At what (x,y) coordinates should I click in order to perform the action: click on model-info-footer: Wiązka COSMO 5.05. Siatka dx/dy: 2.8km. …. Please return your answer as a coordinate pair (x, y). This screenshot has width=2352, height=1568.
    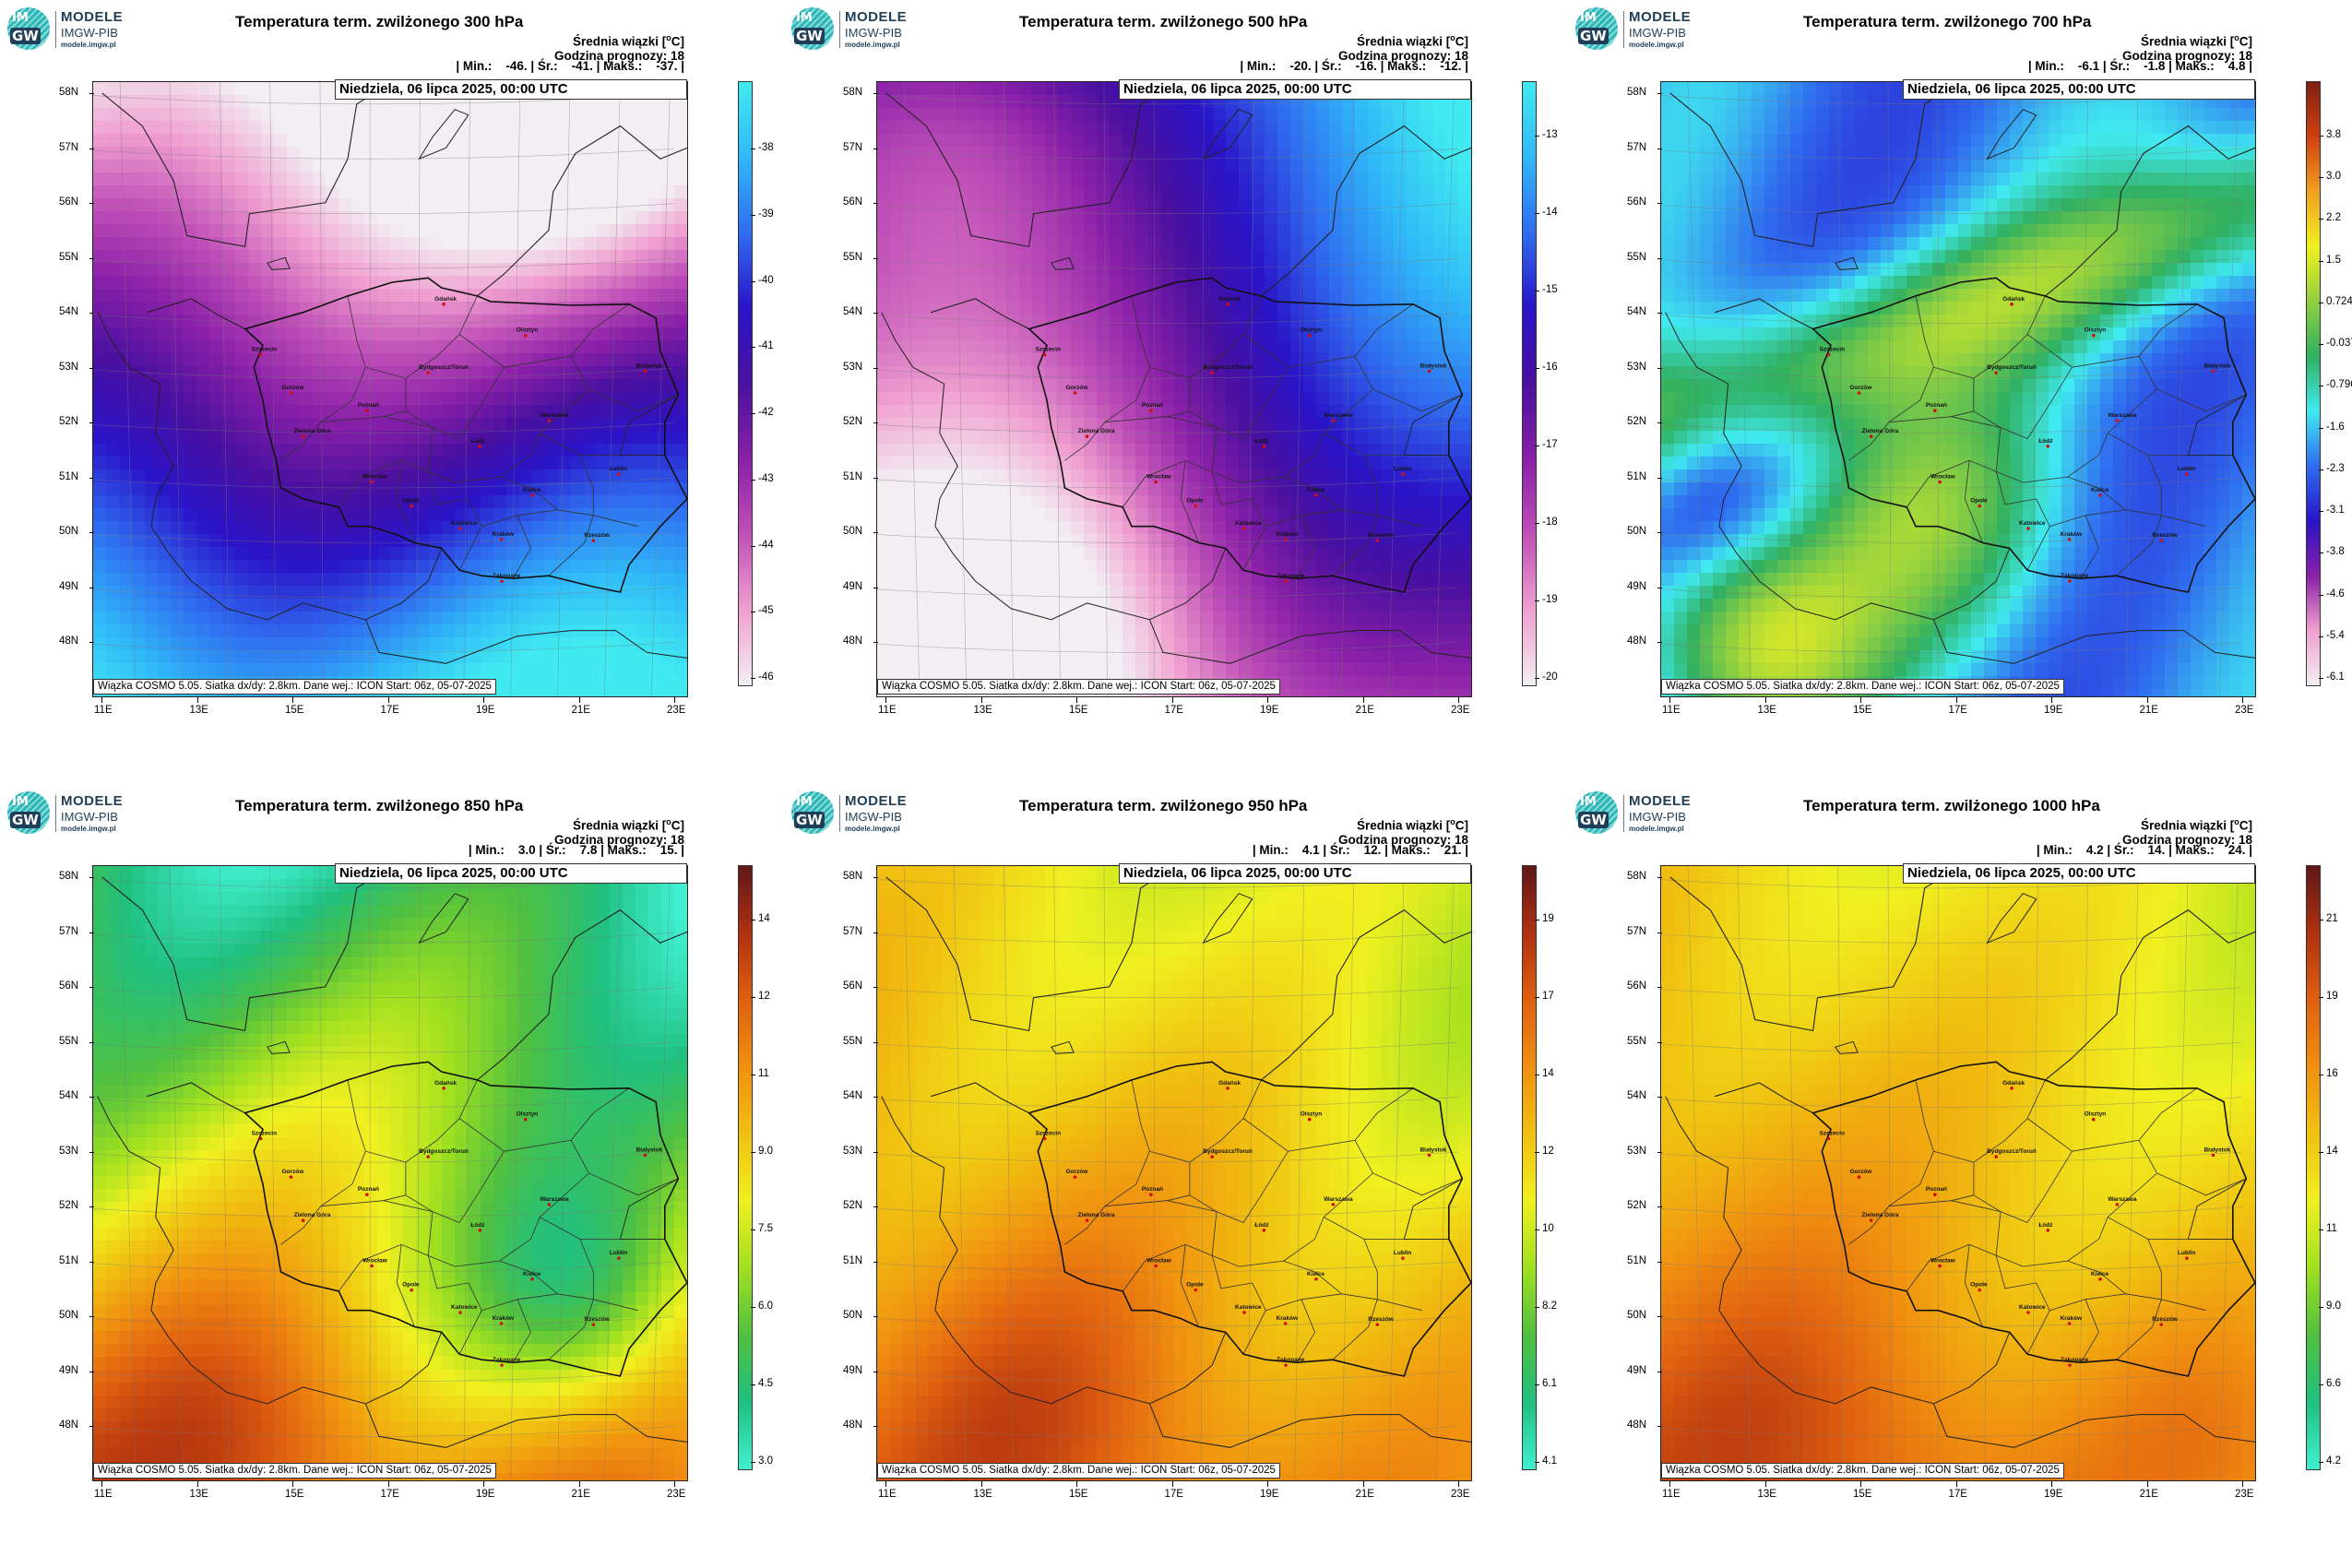
    Looking at the image, I should click on (1078, 687).